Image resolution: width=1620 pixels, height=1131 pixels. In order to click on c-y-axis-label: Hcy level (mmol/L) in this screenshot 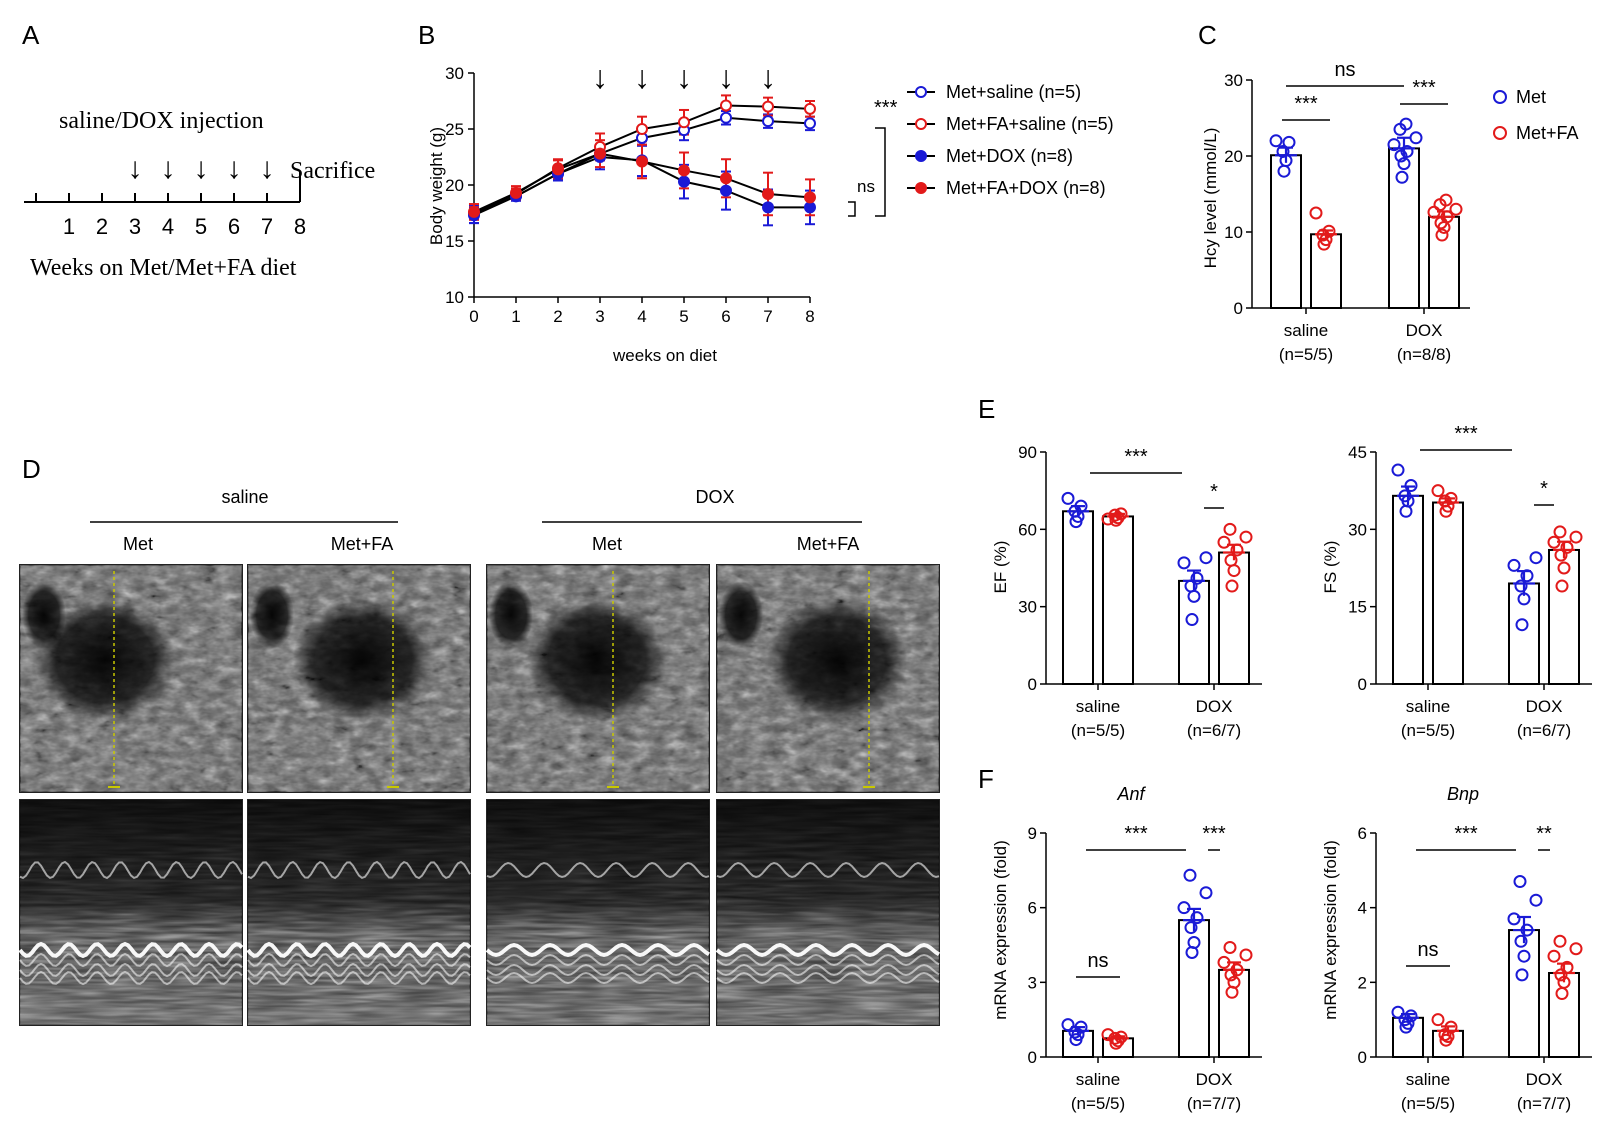, I will do `click(1210, 198)`.